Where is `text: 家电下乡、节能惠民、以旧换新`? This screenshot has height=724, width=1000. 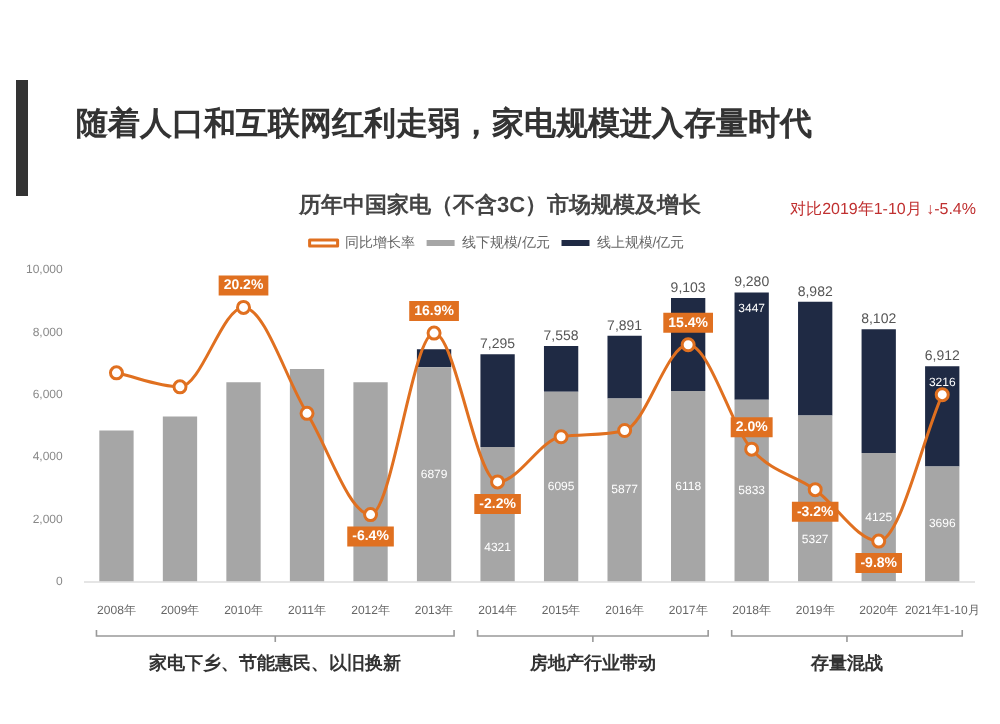 text: 家电下乡、节能惠民、以旧换新 is located at coordinates (274, 662).